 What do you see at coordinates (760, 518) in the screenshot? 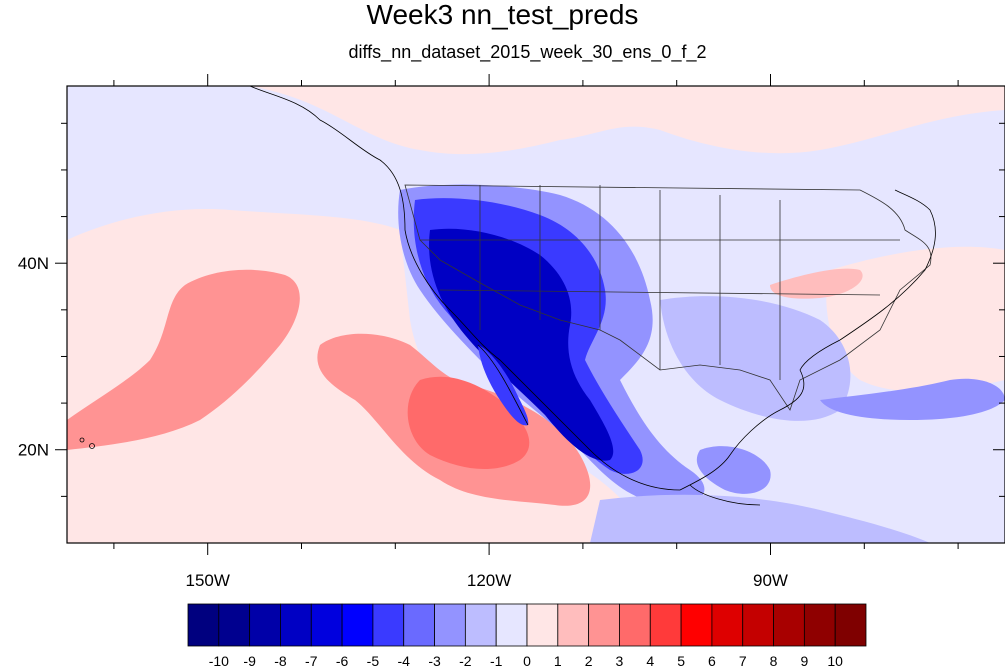
I see `blue-region-south` at bounding box center [760, 518].